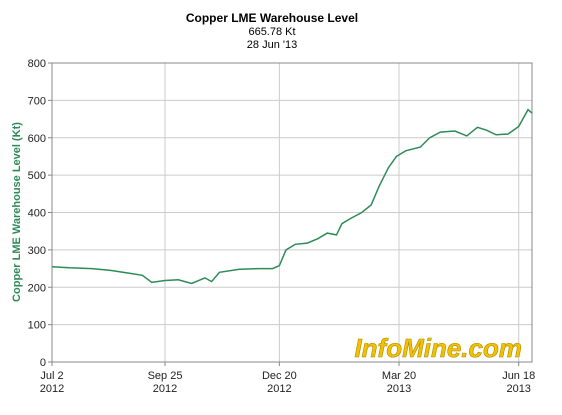  What do you see at coordinates (272, 18) in the screenshot?
I see `chart-title: Copper LME Warehouse Level` at bounding box center [272, 18].